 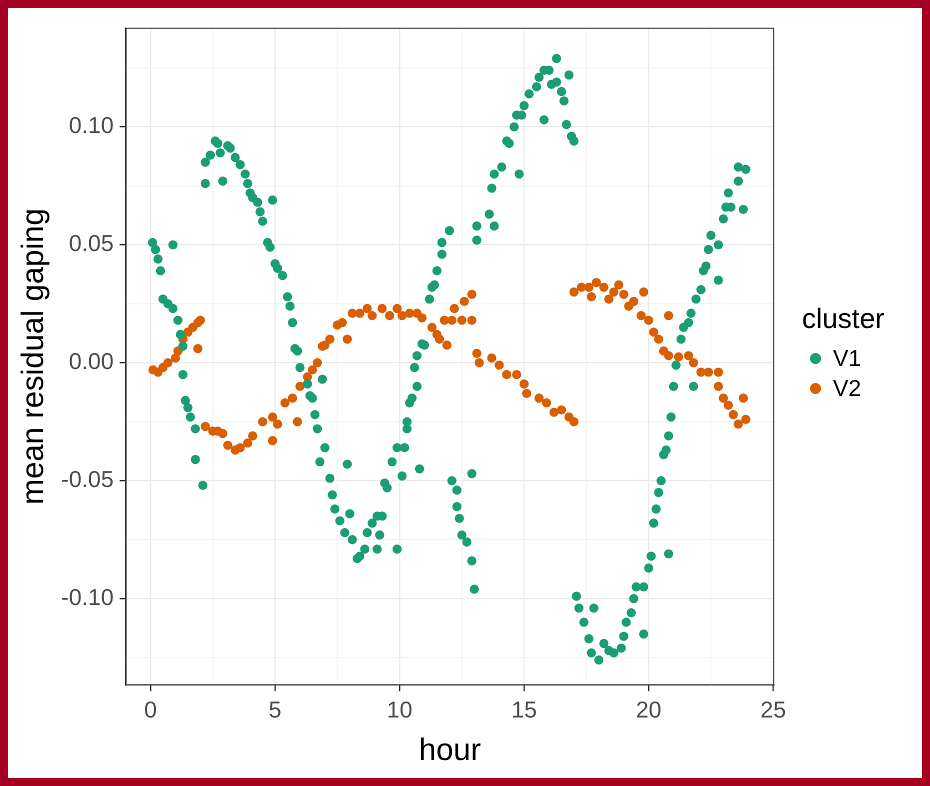 What do you see at coordinates (91, 125) in the screenshot?
I see `y-tick-label: 0.10` at bounding box center [91, 125].